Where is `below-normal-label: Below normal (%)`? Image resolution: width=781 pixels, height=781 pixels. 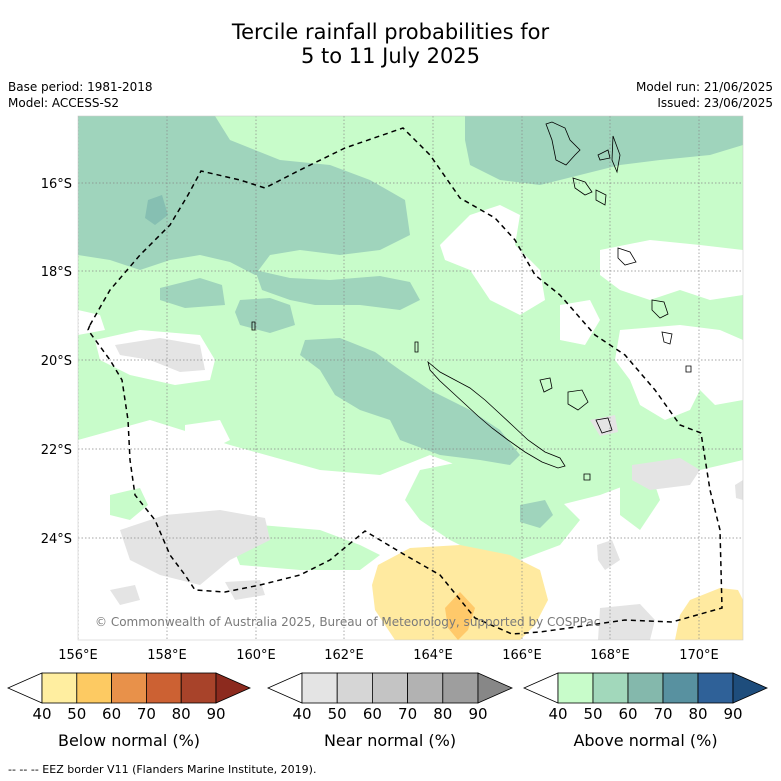 below-normal-label: Below normal (%) is located at coordinates (129, 740).